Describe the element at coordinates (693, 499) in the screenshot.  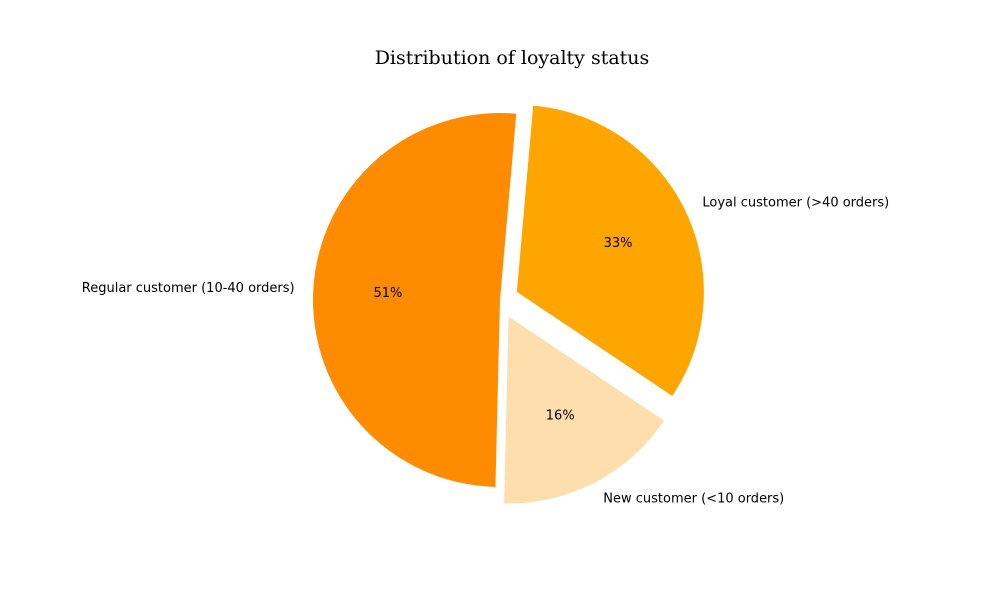
I see `slice-label-new-customer-10-orders: New customer (<10 orders)` at that location.